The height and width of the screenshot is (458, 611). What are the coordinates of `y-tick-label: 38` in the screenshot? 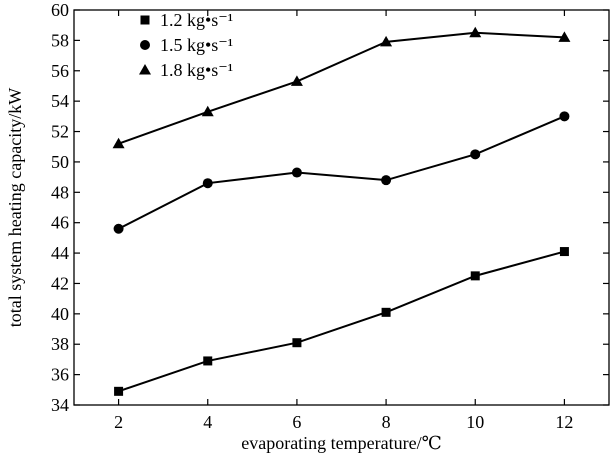 It's located at (60, 344).